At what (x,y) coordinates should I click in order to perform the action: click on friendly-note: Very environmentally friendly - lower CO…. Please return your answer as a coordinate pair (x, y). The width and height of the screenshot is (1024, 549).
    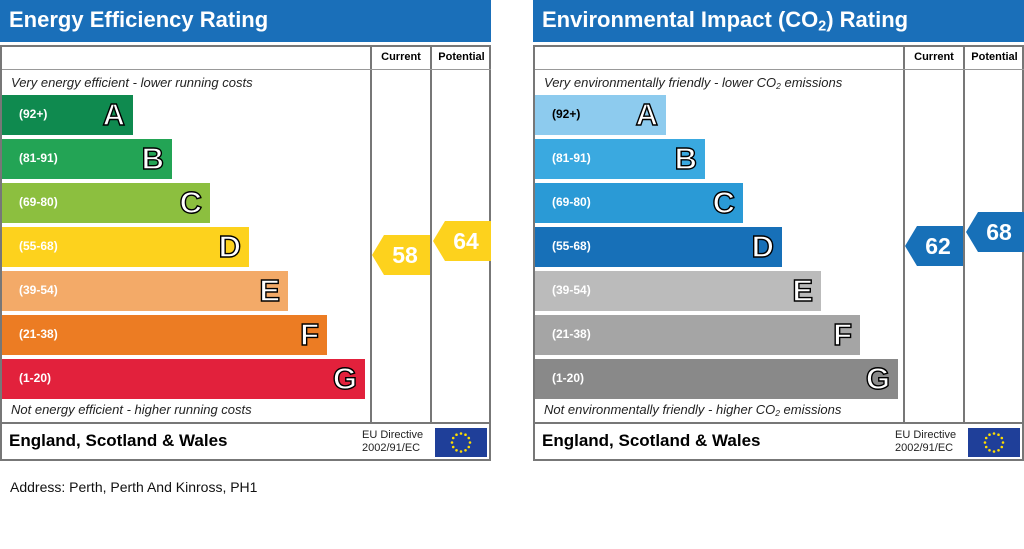
    Looking at the image, I should click on (693, 83).